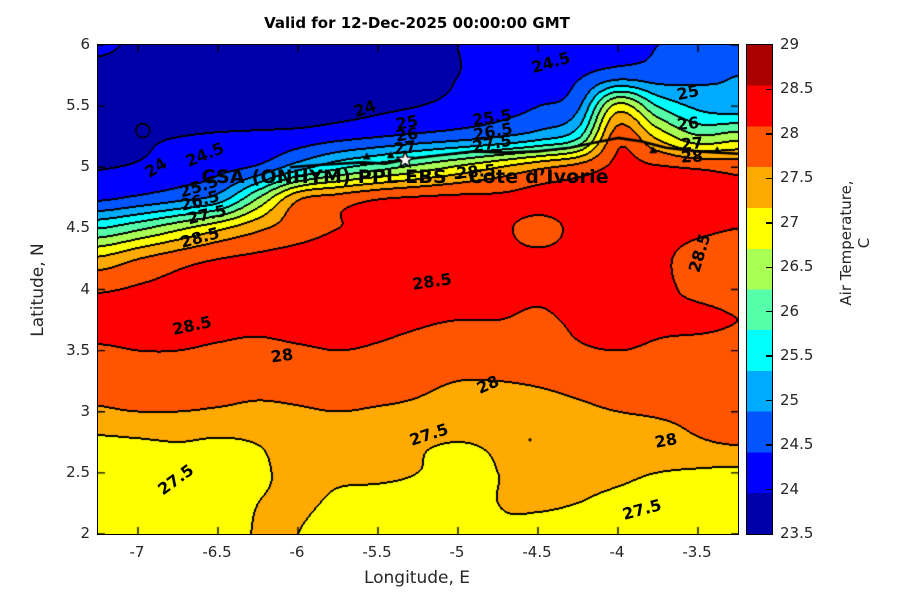 The width and height of the screenshot is (900, 600). I want to click on colorbar-tick-label: 28, so click(790, 132).